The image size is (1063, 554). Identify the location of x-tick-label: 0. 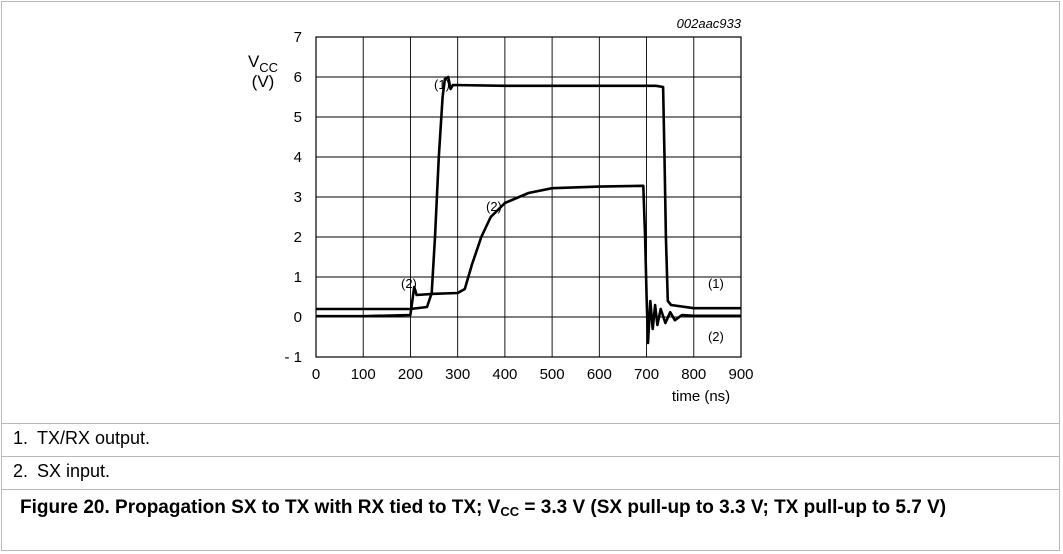
(316, 374).